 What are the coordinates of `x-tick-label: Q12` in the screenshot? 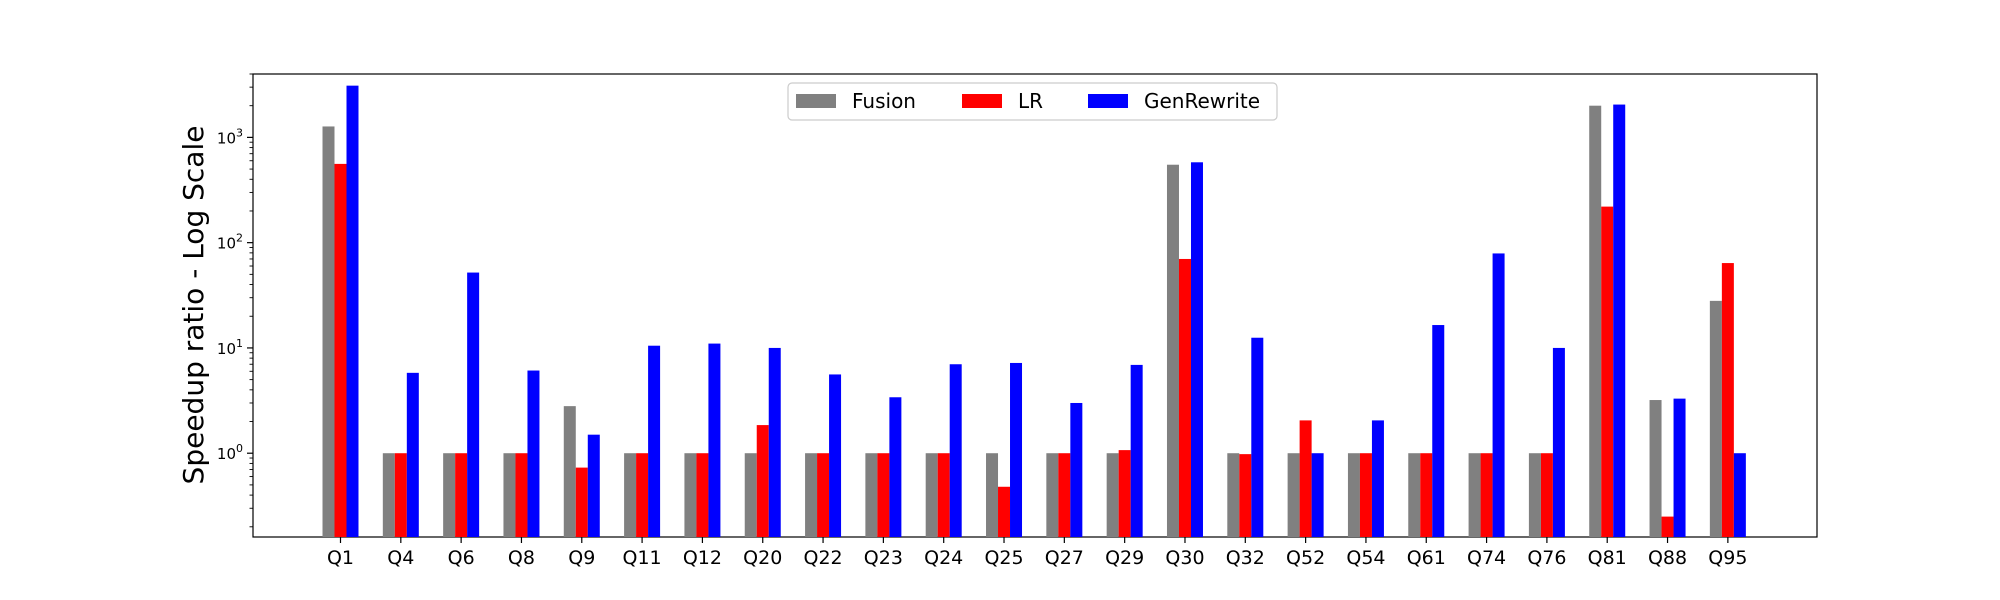 It's located at (702, 558).